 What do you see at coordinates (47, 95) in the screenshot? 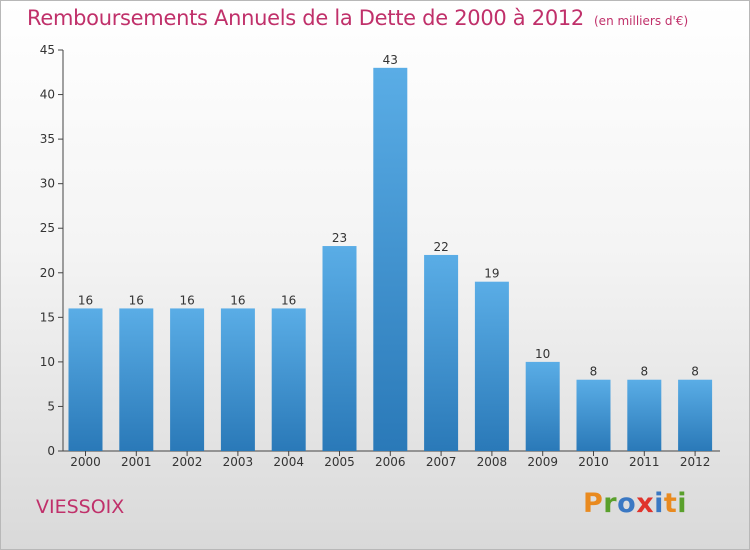
I see `y-tick-label: 40` at bounding box center [47, 95].